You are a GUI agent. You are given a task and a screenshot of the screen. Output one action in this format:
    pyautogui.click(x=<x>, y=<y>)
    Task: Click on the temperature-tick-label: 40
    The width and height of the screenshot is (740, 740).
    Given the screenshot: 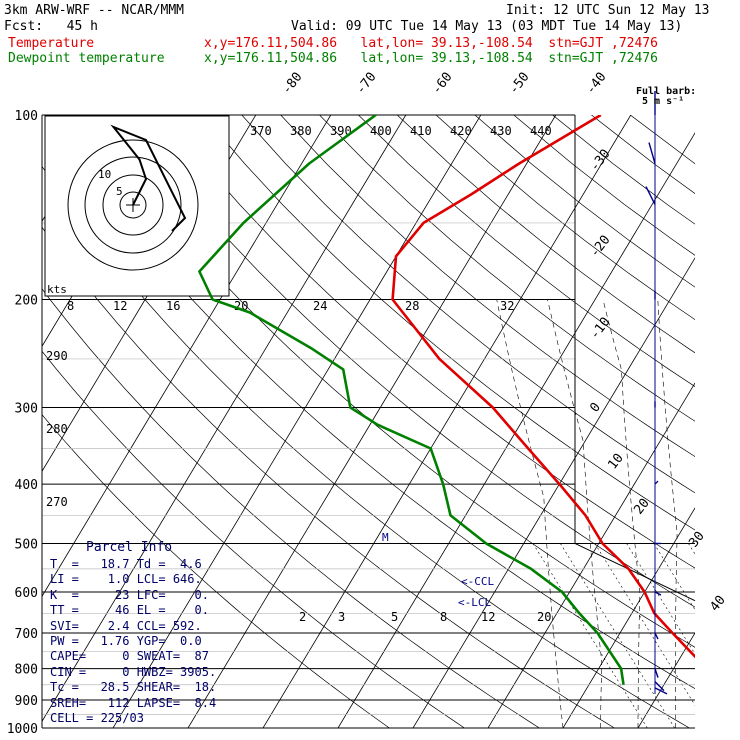 What is the action you would take?
    pyautogui.click(x=717, y=604)
    